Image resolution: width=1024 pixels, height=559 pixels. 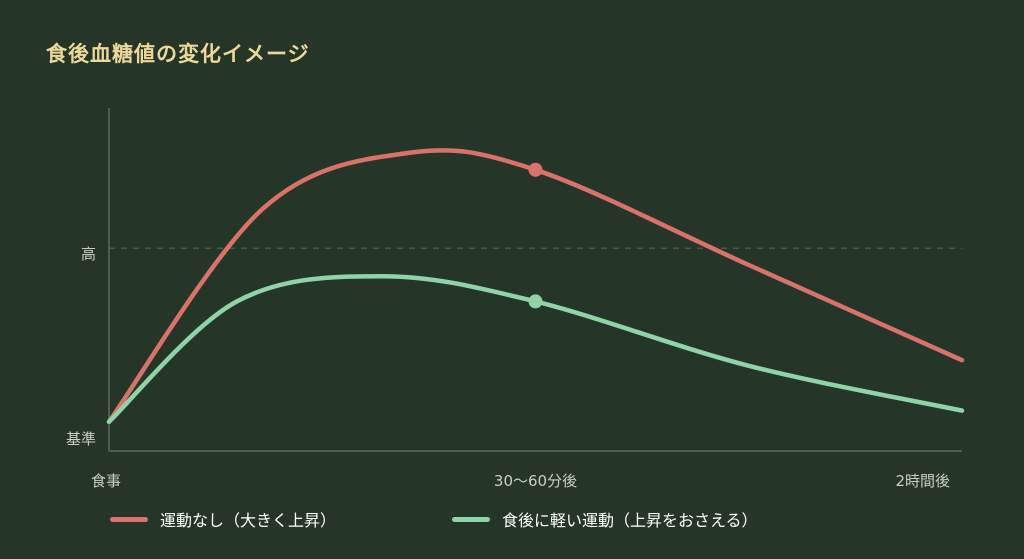 I want to click on y-tick-label-0: 基準, so click(x=81, y=439).